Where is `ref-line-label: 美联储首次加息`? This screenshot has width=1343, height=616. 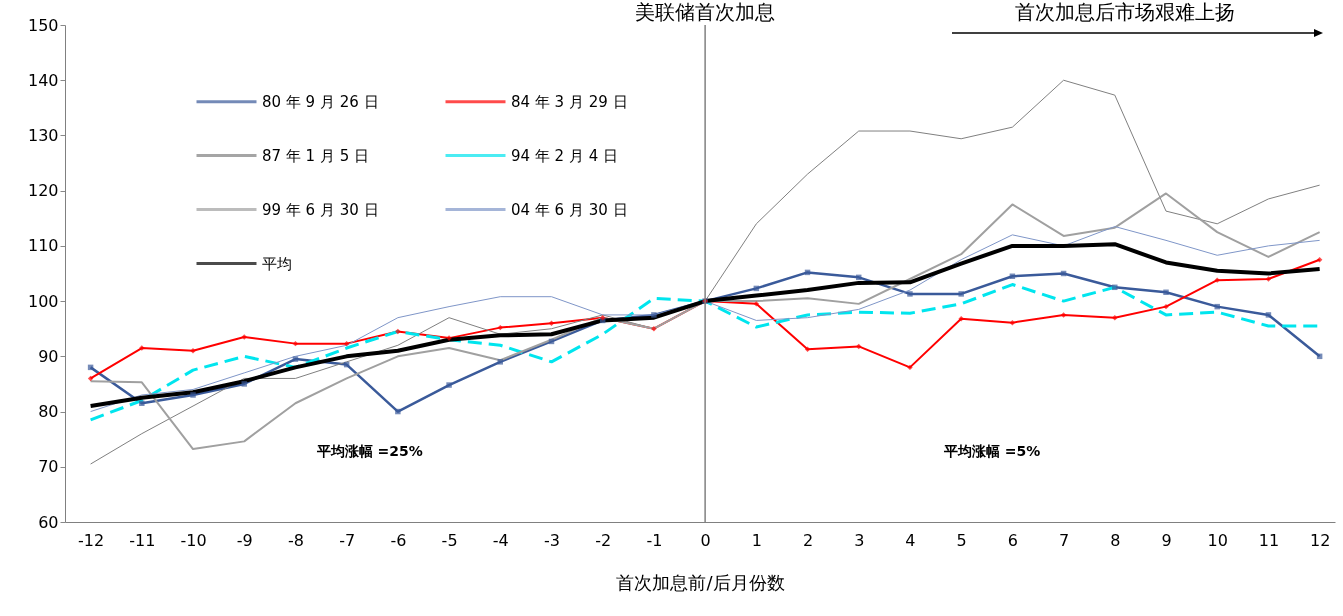 ref-line-label: 美联储首次加息 is located at coordinates (705, 12).